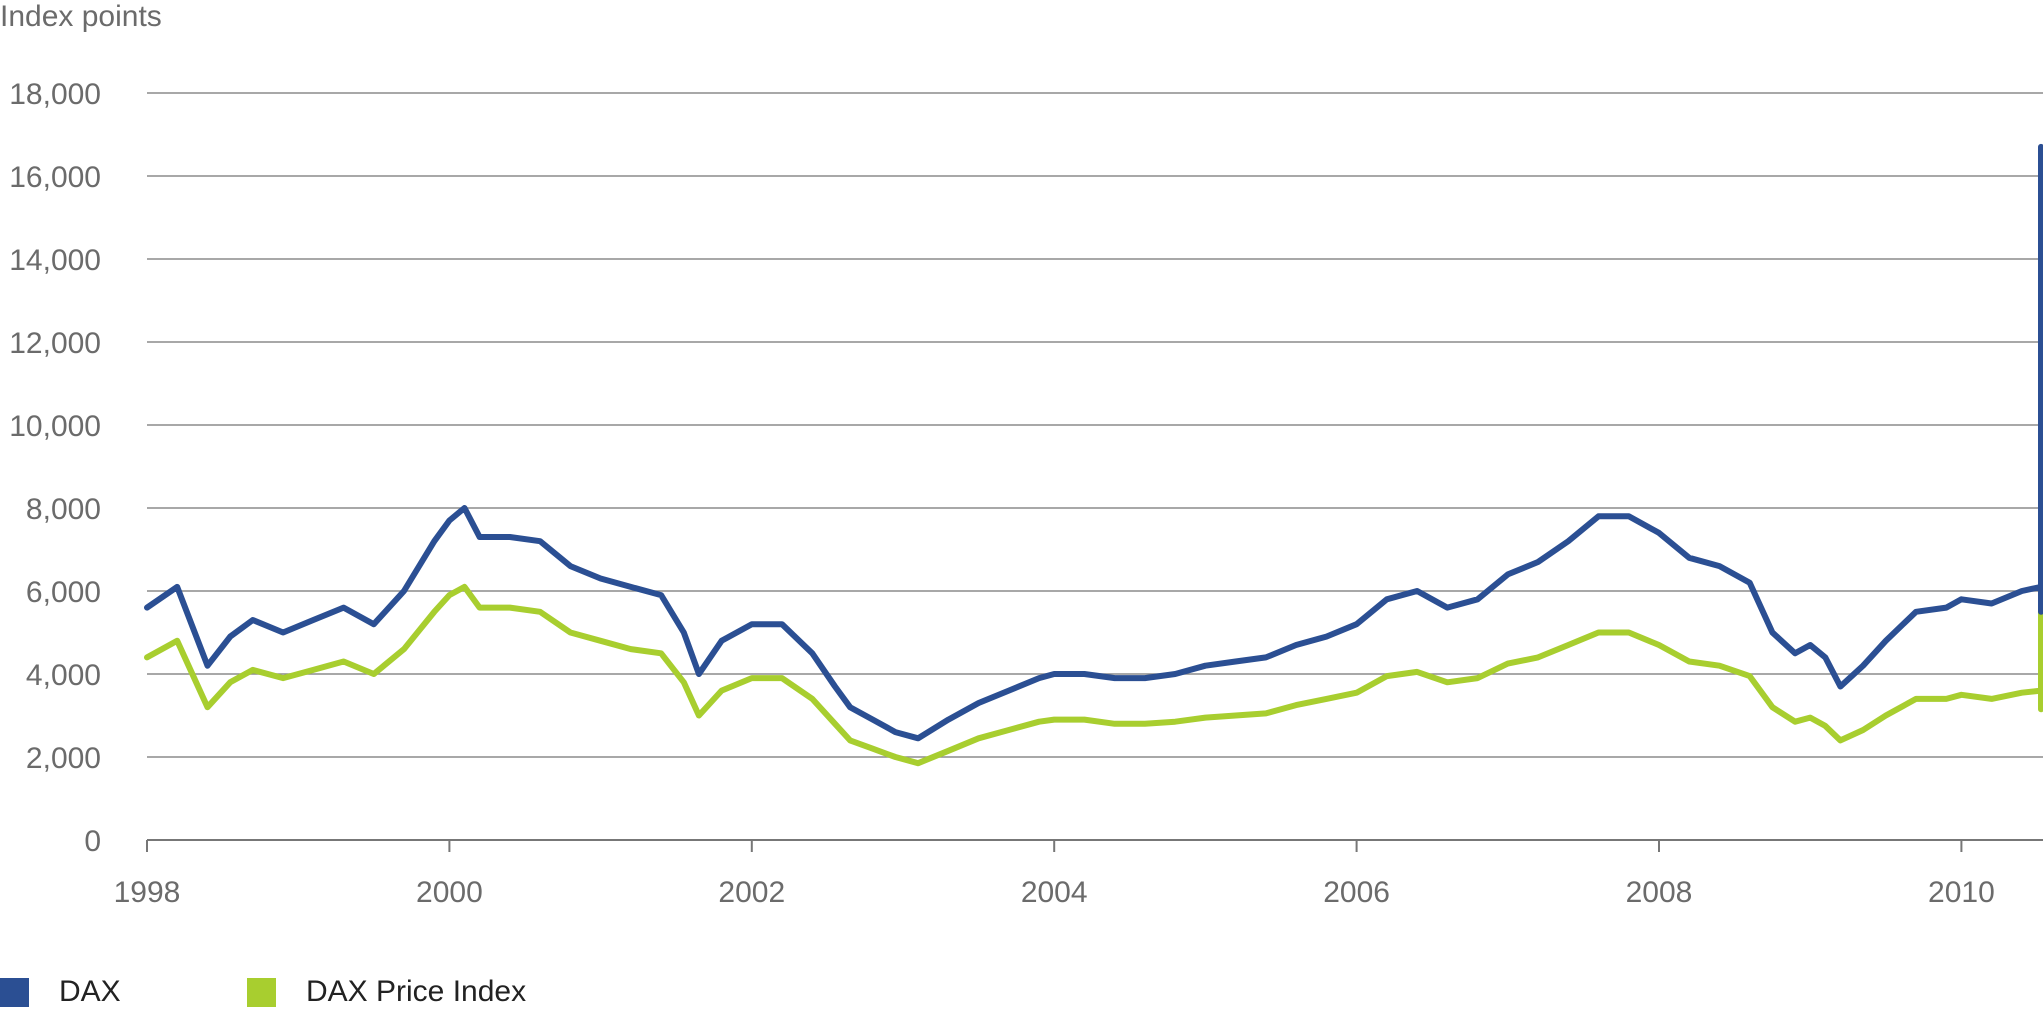 The height and width of the screenshot is (1012, 2043). What do you see at coordinates (751, 892) in the screenshot?
I see `x-tick-label: 2002` at bounding box center [751, 892].